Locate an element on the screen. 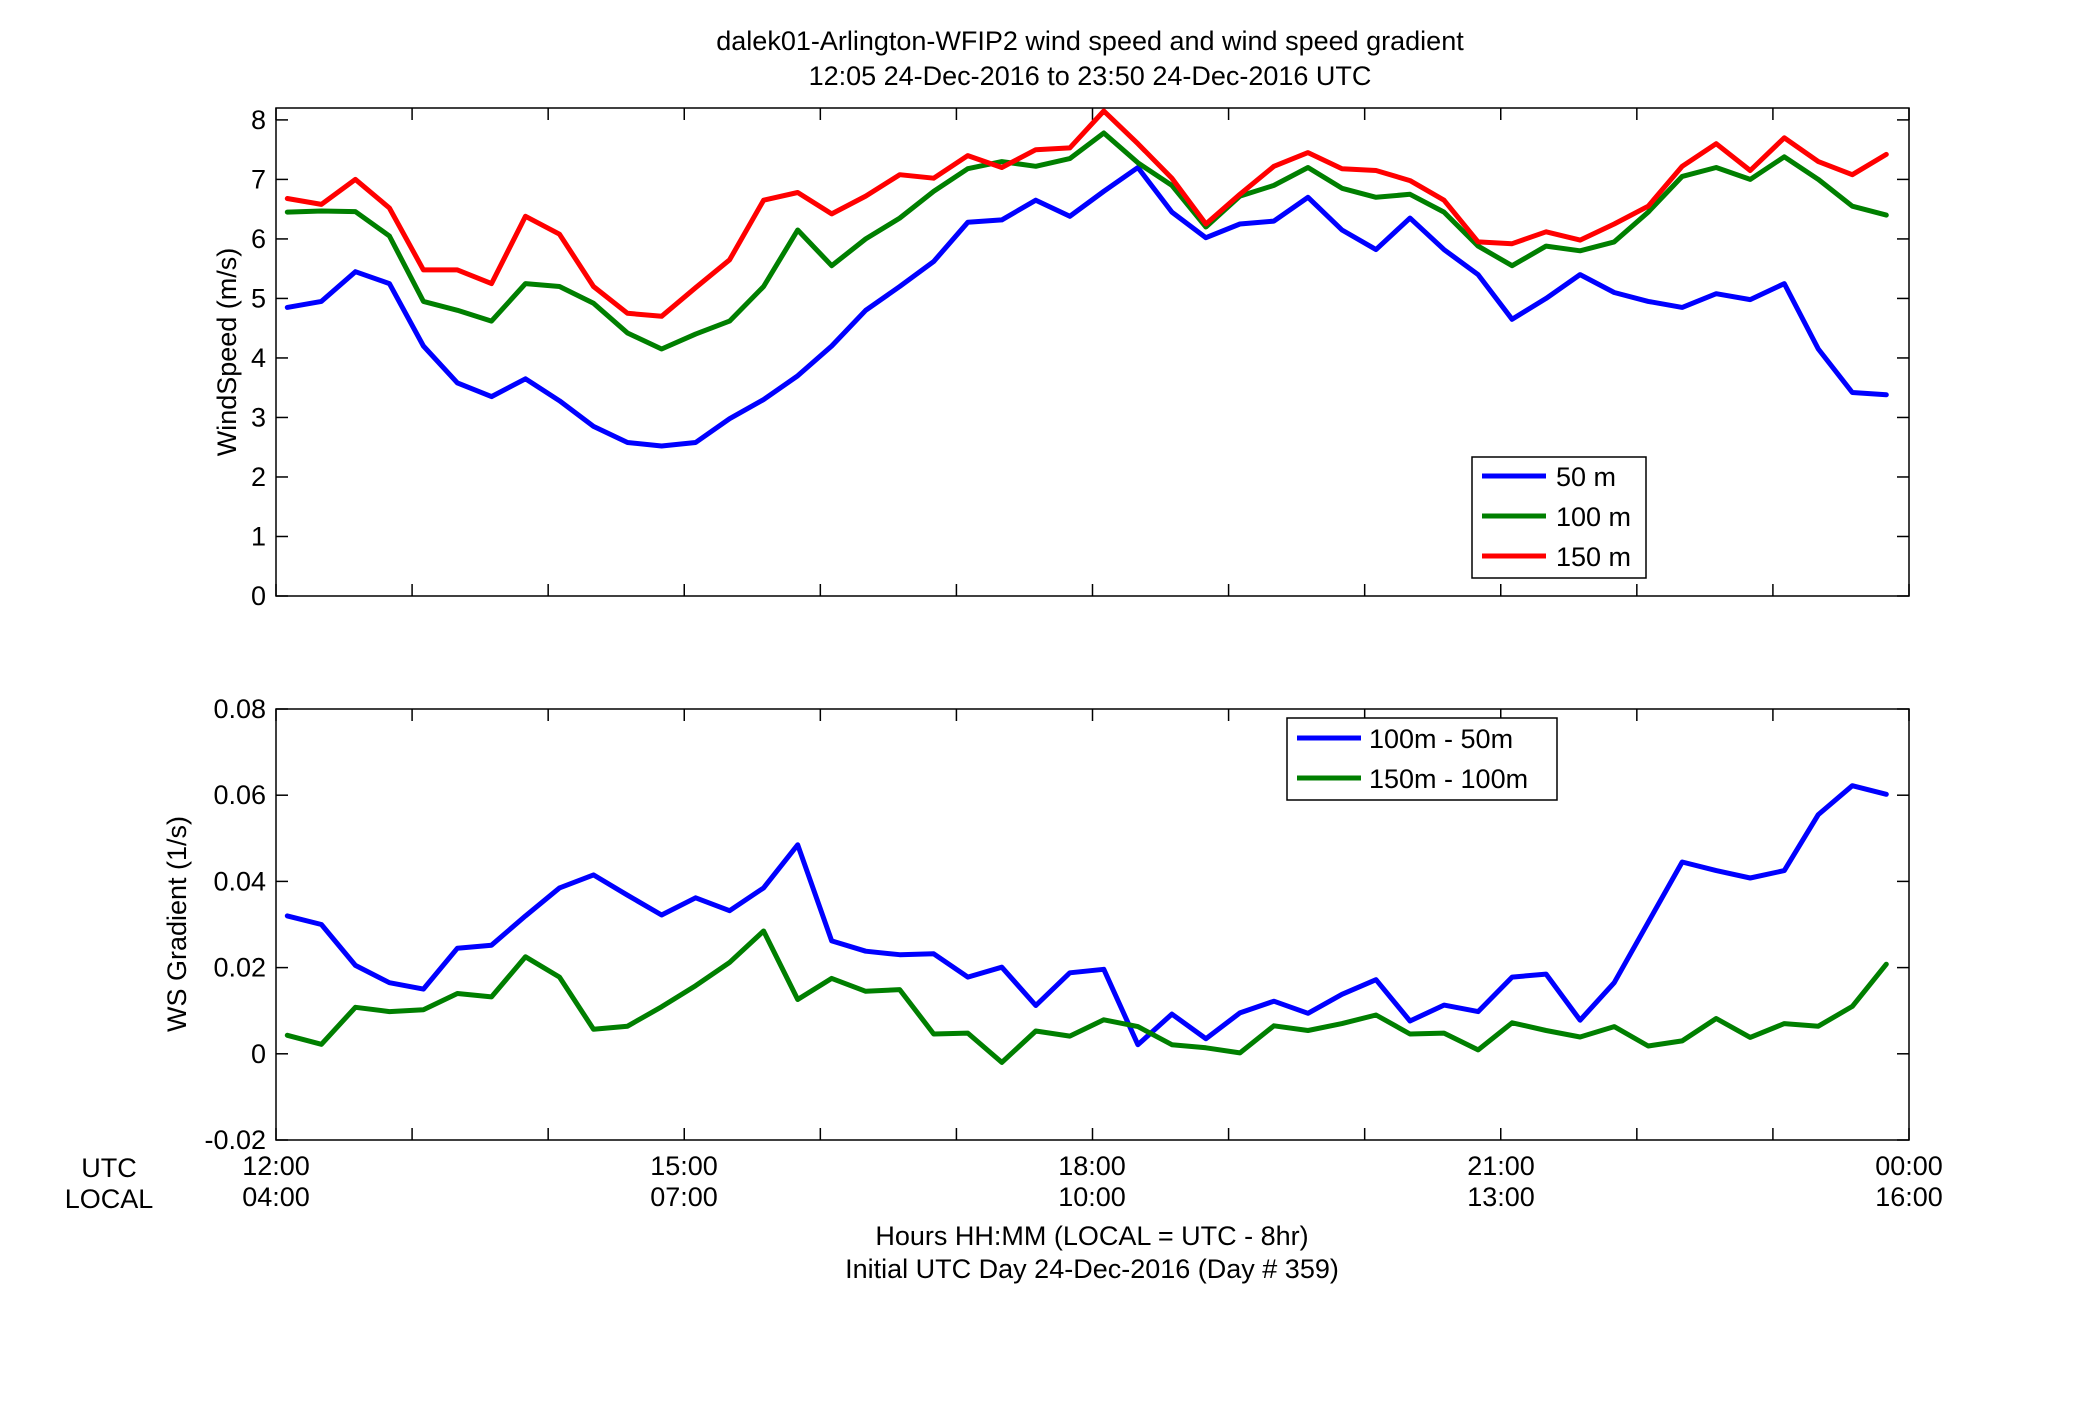  utc-tick-label: 18:00 is located at coordinates (1092, 1166).